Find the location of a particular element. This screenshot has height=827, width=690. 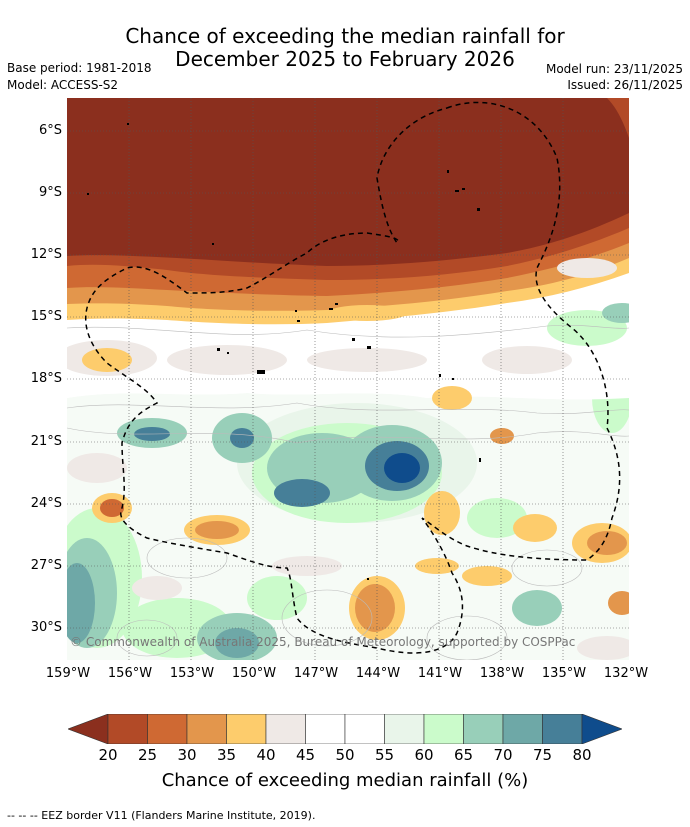

colorbar-tick: 30 is located at coordinates (187, 755).